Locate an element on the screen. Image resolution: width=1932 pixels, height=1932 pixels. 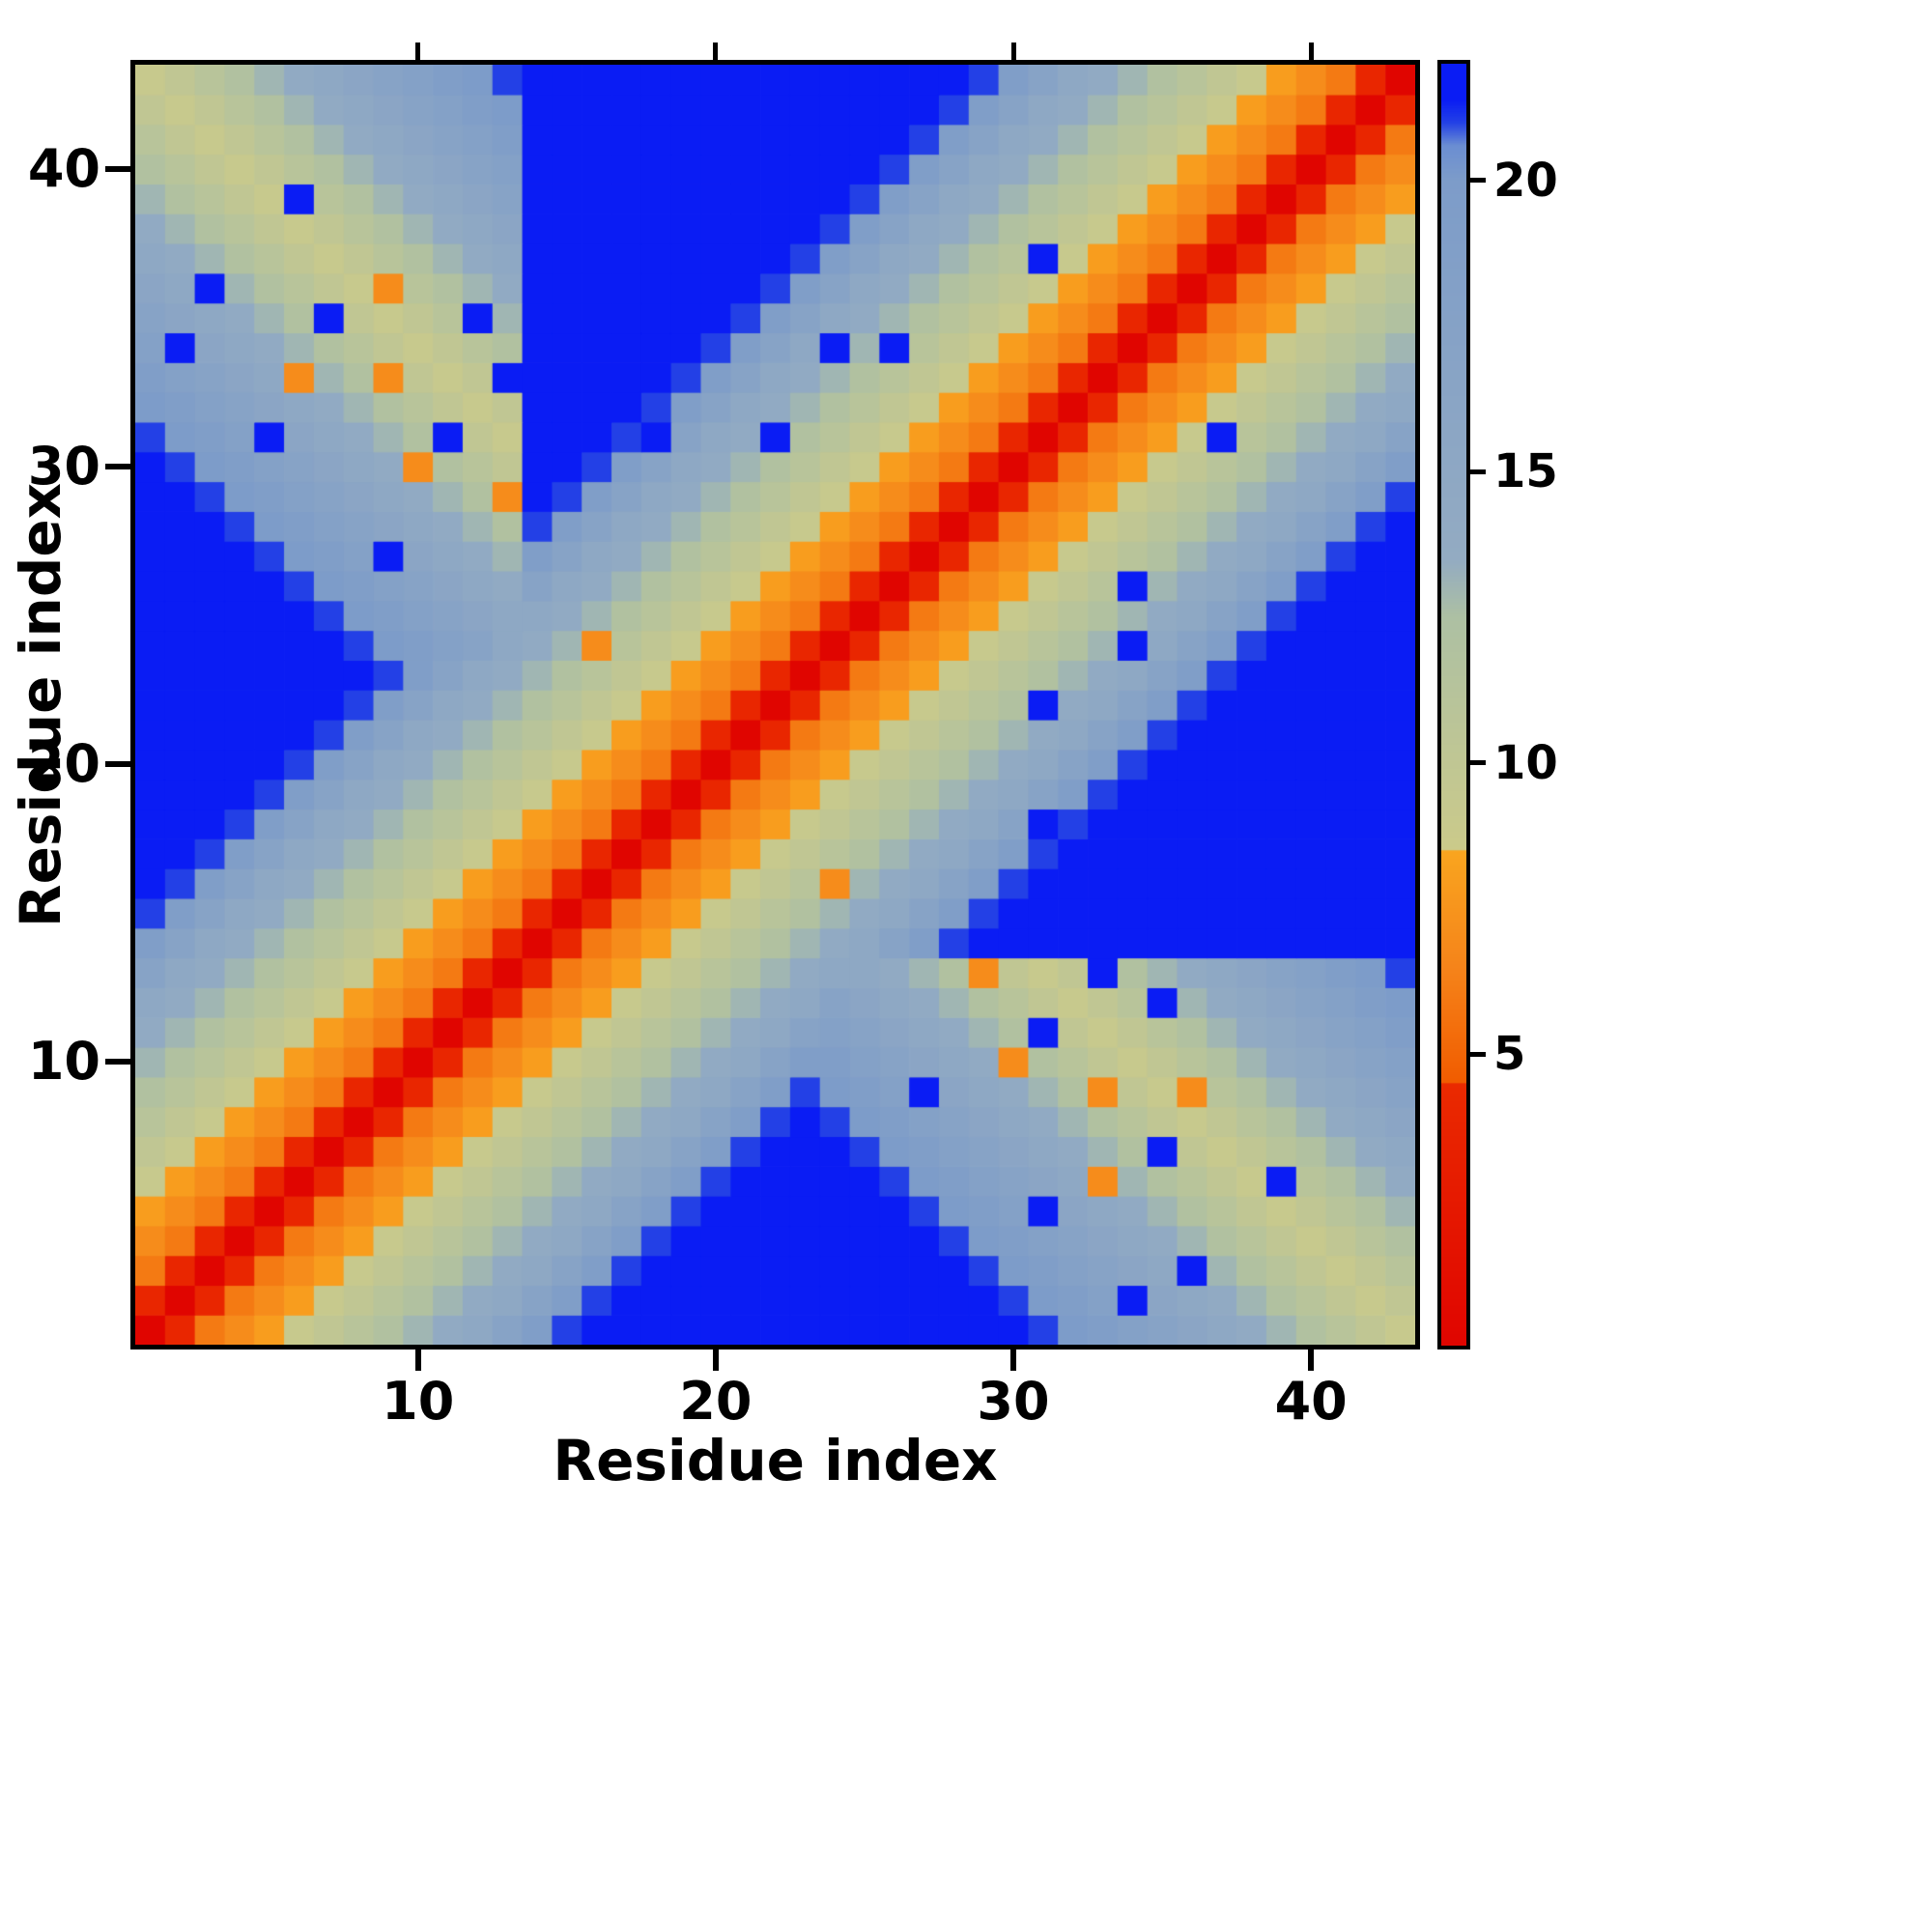
x-axis-title: Residue index is located at coordinates (775, 1460).